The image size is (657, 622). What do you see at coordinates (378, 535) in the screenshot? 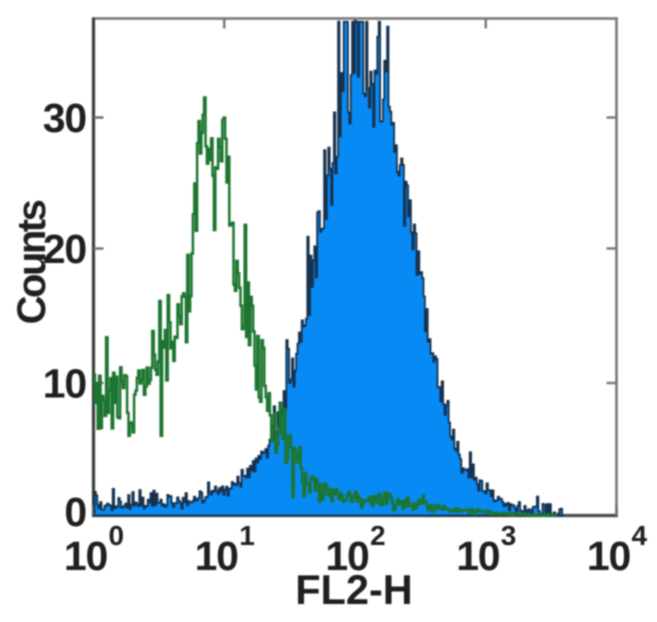
I see `svg-text: 2` at bounding box center [378, 535].